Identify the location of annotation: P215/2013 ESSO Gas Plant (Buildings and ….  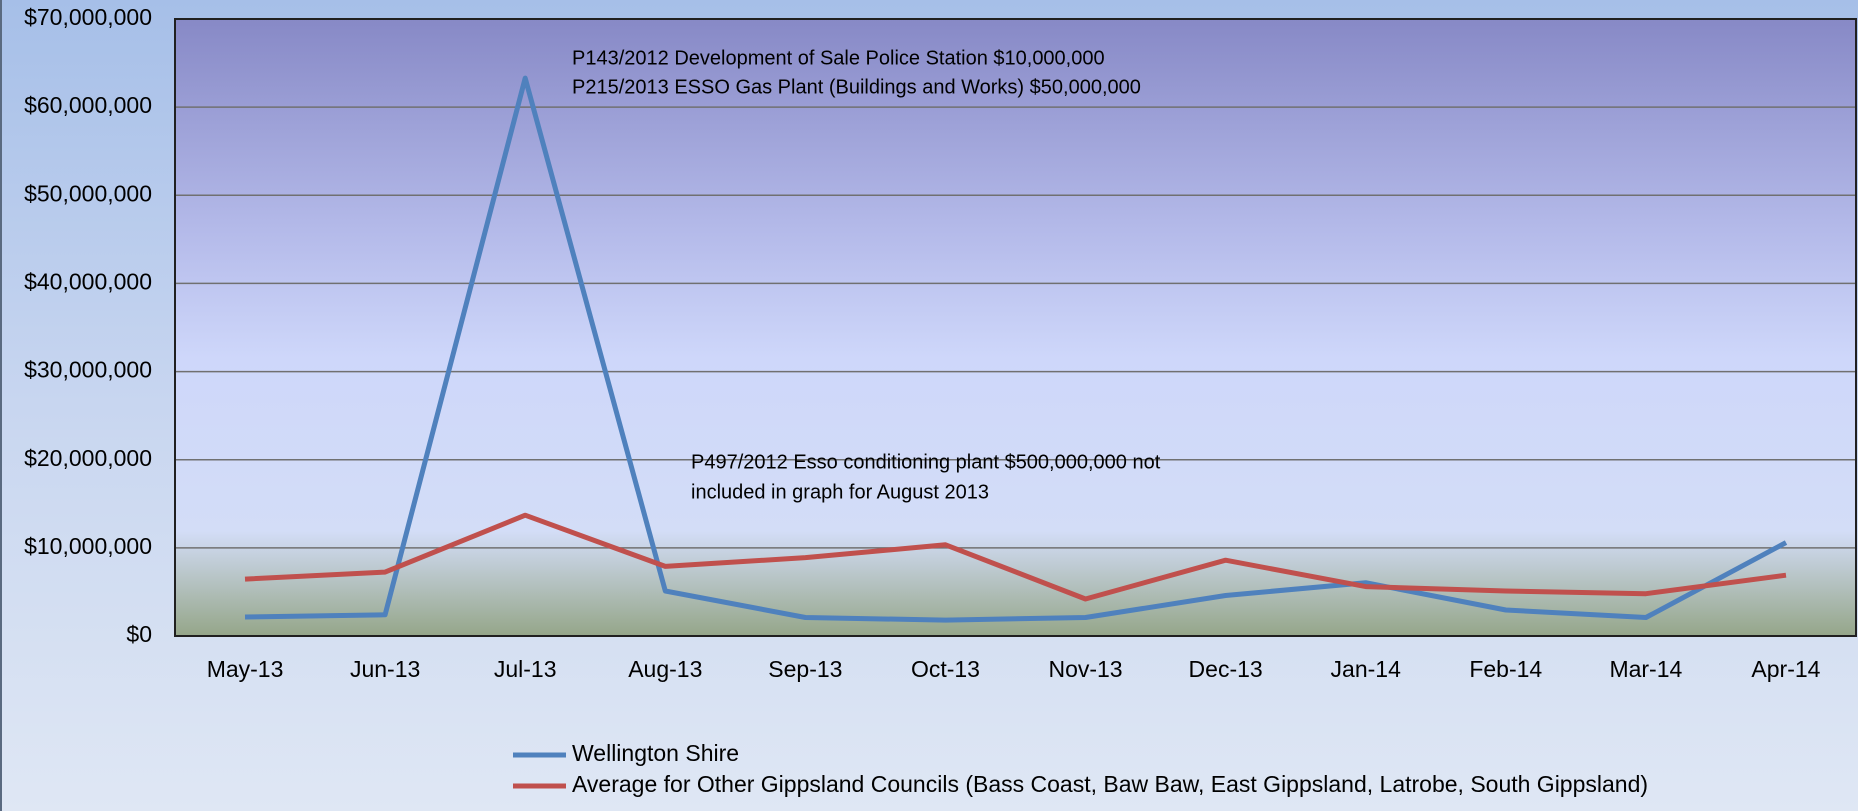
(856, 87).